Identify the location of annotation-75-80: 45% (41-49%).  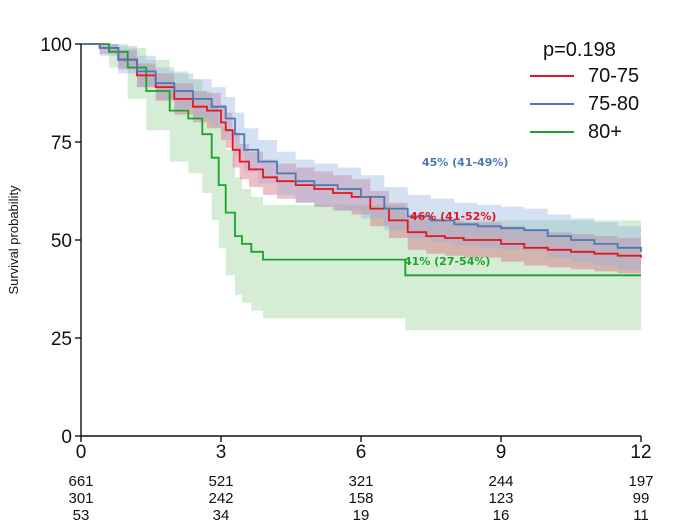
(465, 162).